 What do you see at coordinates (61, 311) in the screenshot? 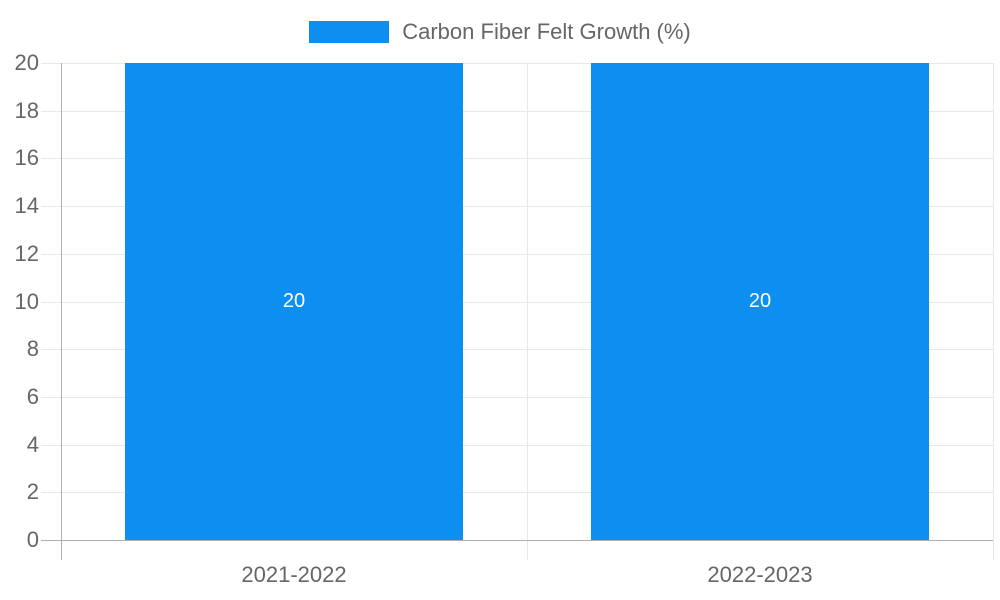
I see `y-axis-line` at bounding box center [61, 311].